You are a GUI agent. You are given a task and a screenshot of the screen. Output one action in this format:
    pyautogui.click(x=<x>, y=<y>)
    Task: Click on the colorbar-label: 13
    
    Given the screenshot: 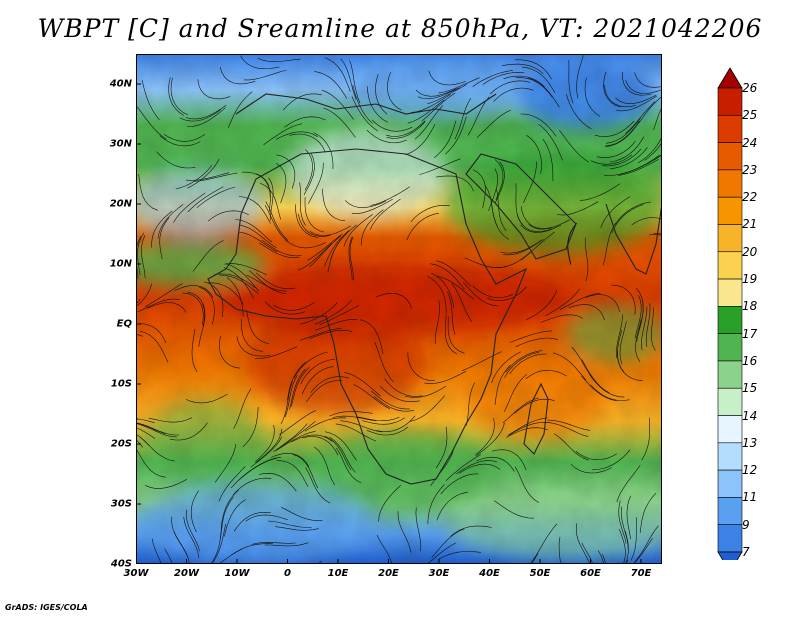 What is the action you would take?
    pyautogui.click(x=750, y=442)
    